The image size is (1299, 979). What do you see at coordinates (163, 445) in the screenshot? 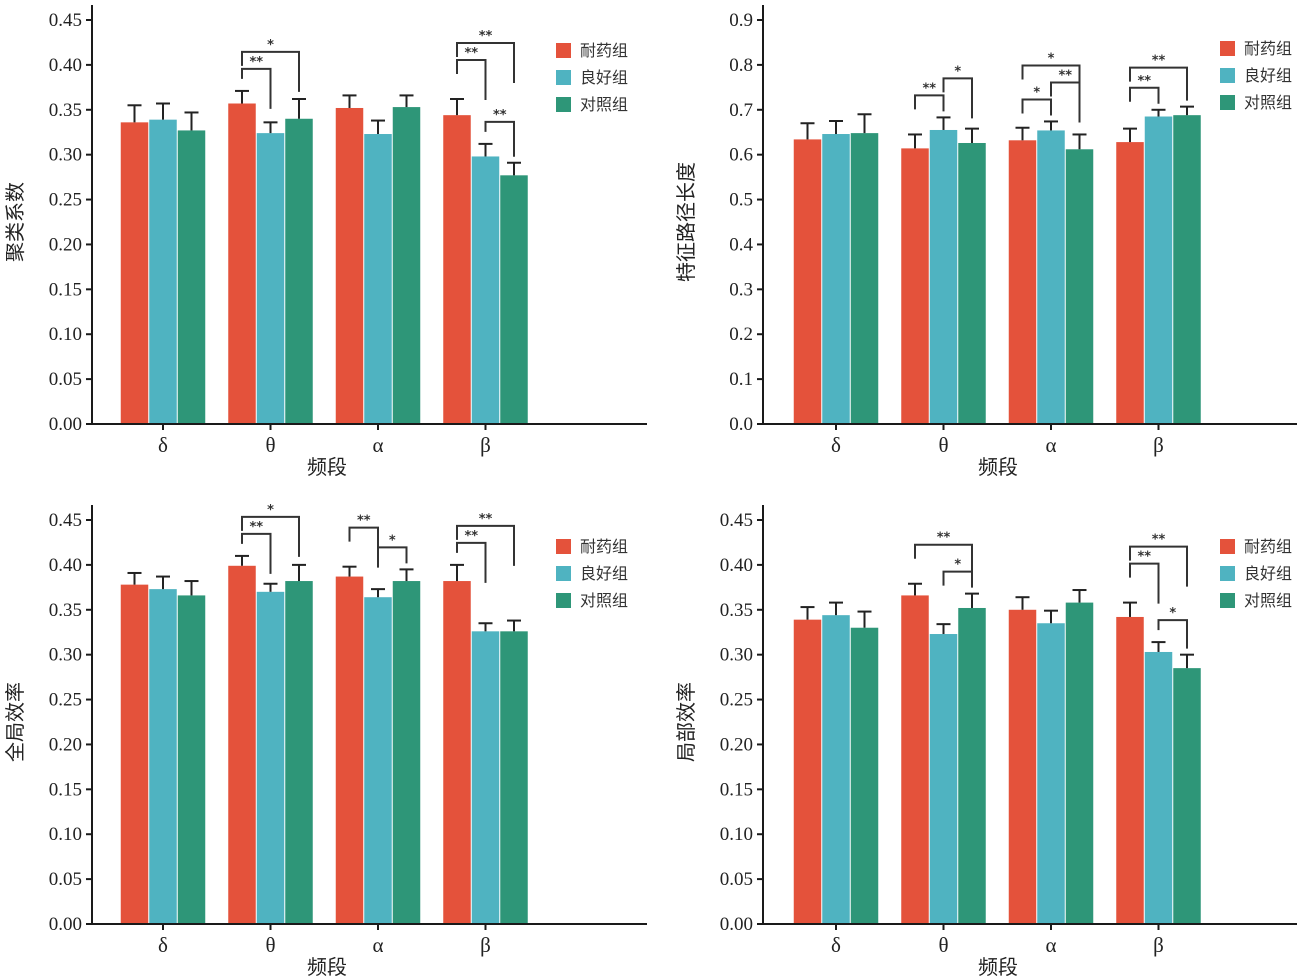
I see `x-tick-label: δ` at bounding box center [163, 445].